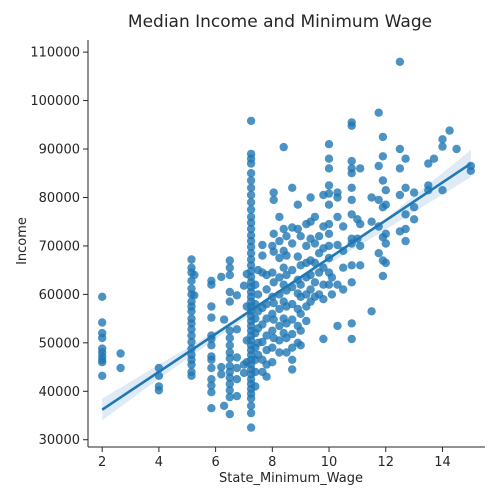 This screenshot has height=500, width=500. Describe the element at coordinates (59, 440) in the screenshot. I see `y-tick-label: 30000` at that location.